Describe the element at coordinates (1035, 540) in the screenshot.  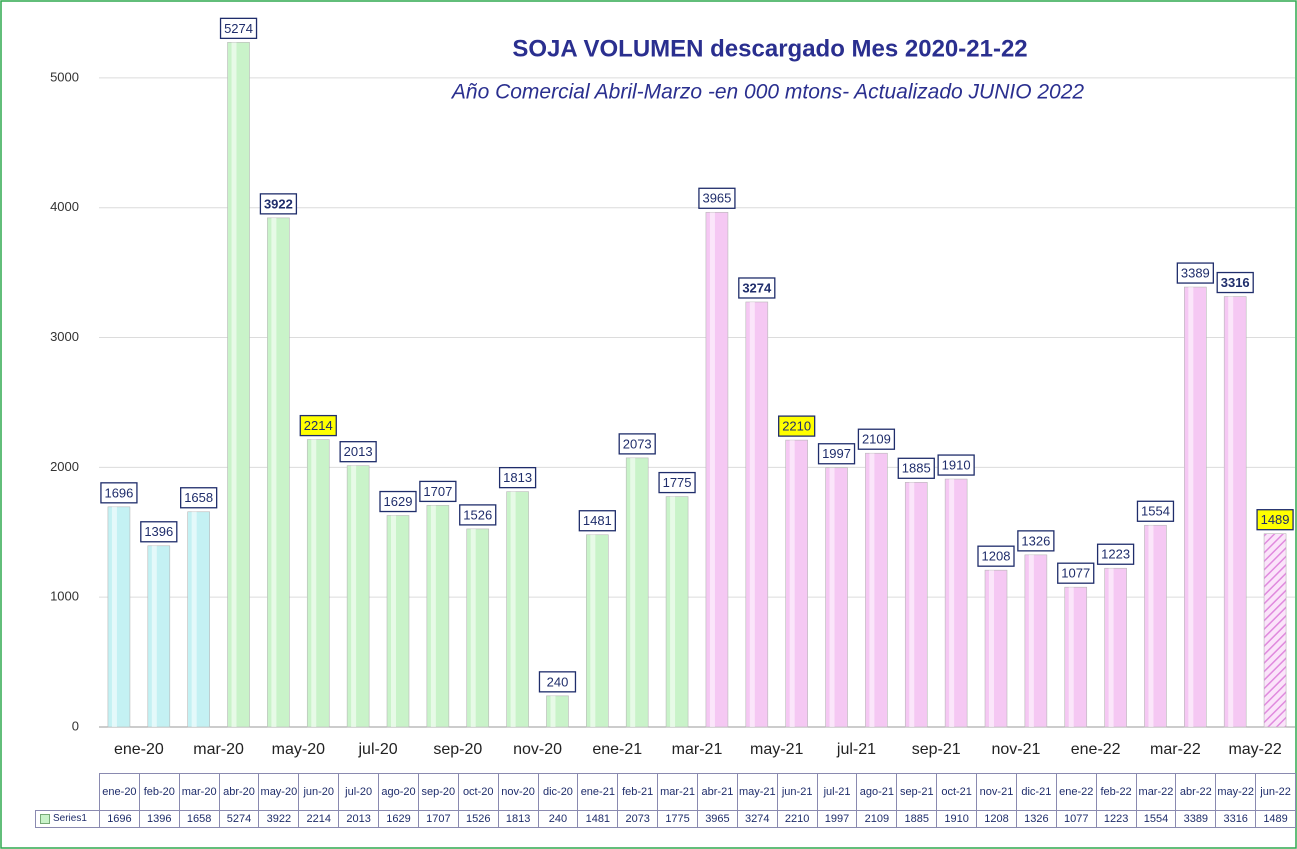
I see `data-label: 1326` at that location.